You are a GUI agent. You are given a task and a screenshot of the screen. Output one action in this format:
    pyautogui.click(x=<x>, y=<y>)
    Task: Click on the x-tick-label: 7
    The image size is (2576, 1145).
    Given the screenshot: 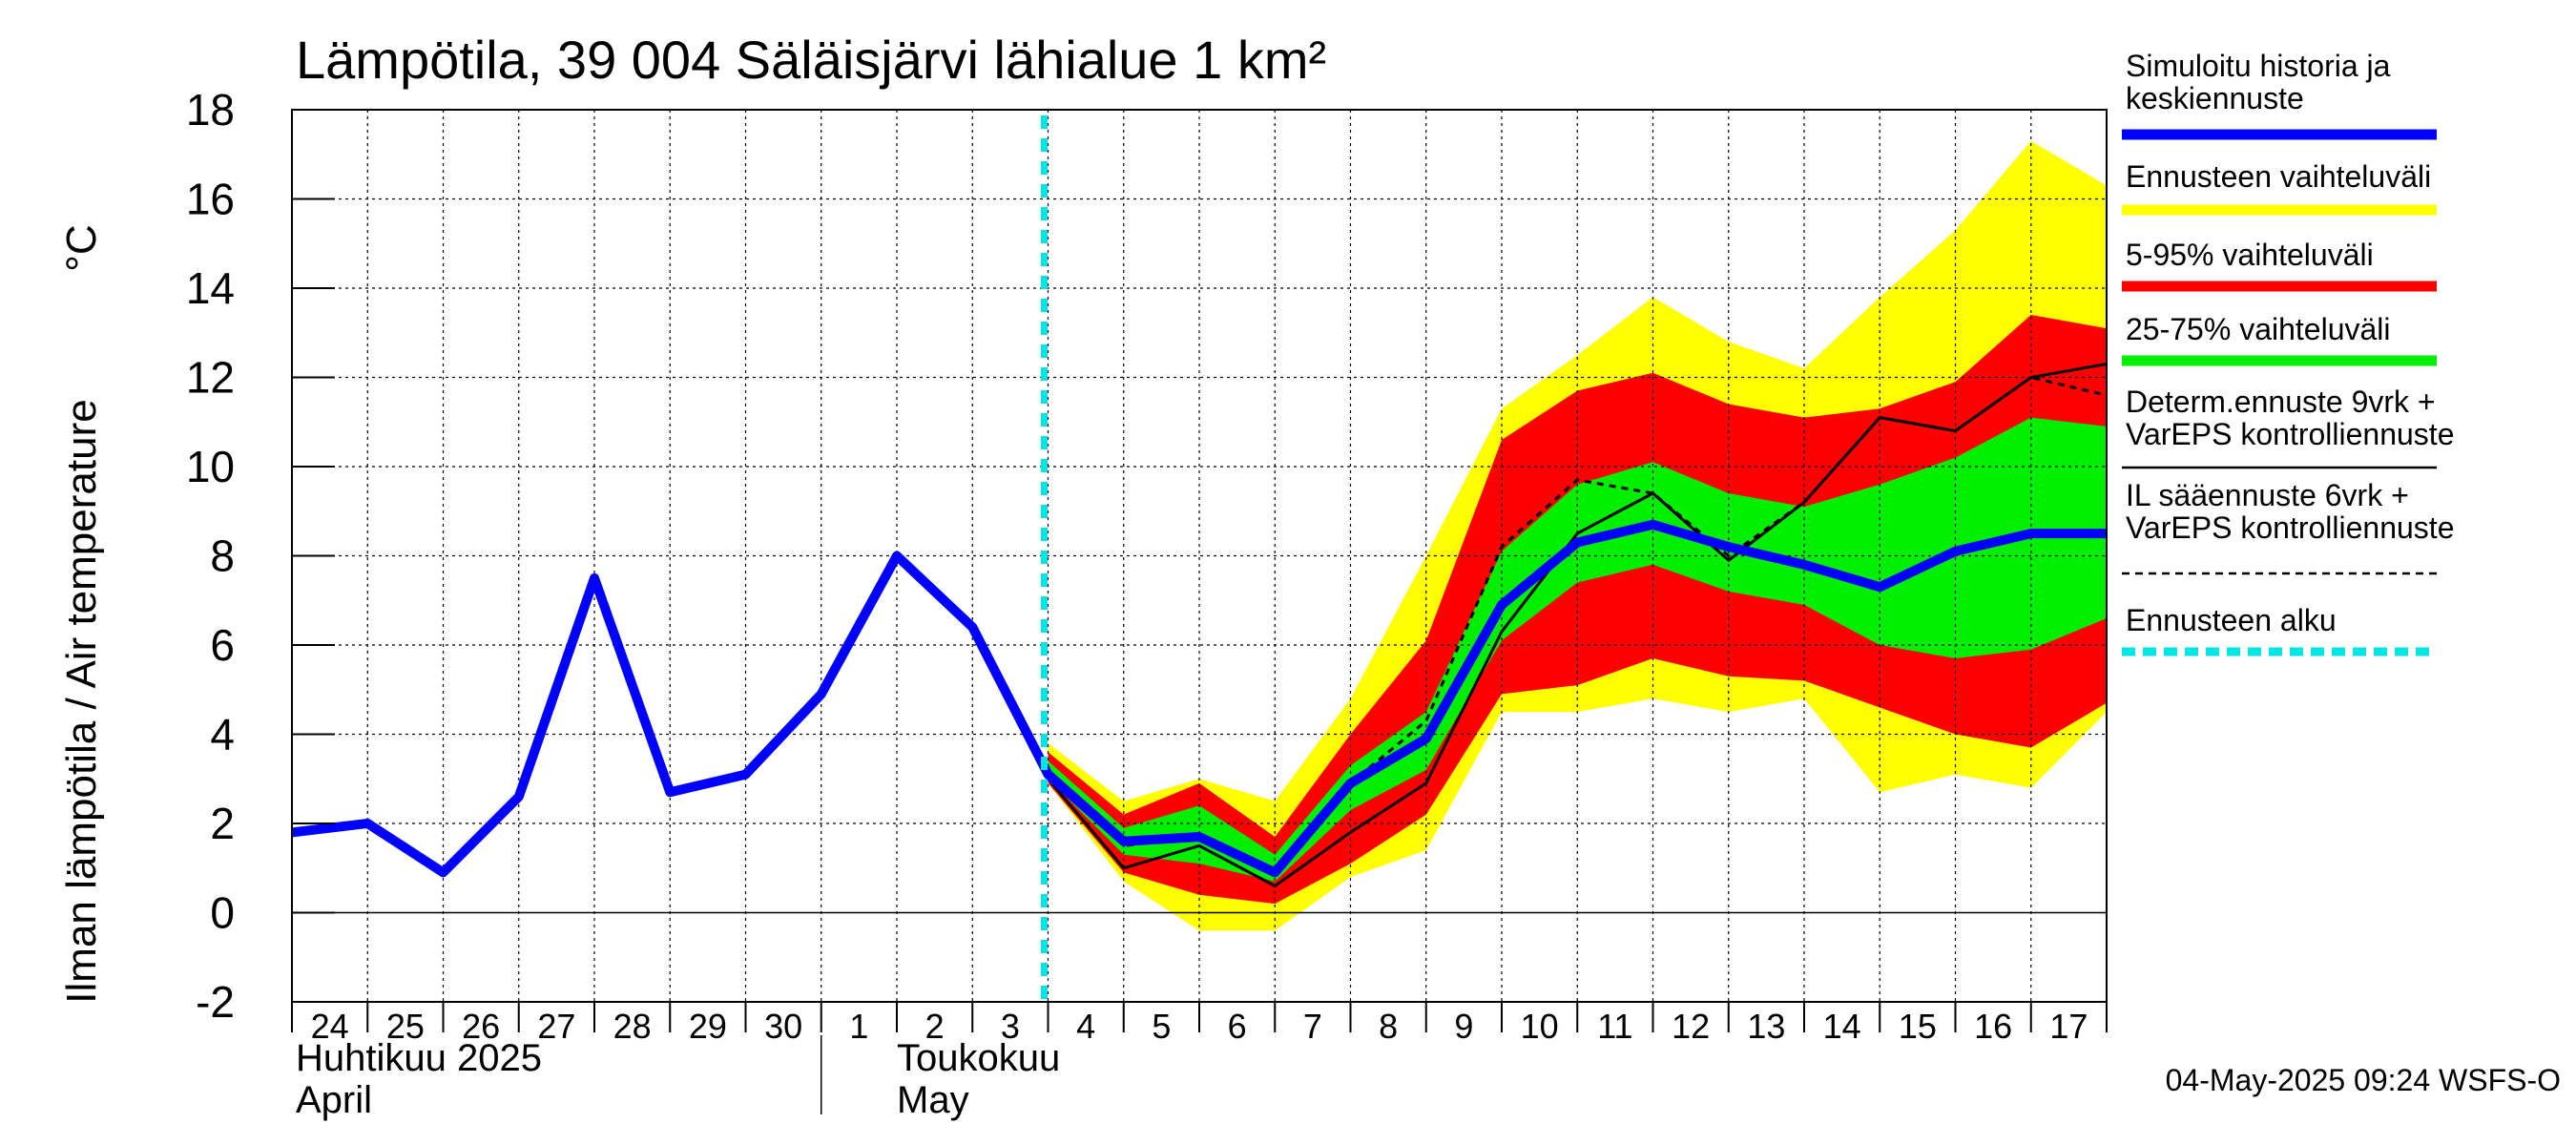 What is the action you would take?
    pyautogui.click(x=1312, y=1026)
    